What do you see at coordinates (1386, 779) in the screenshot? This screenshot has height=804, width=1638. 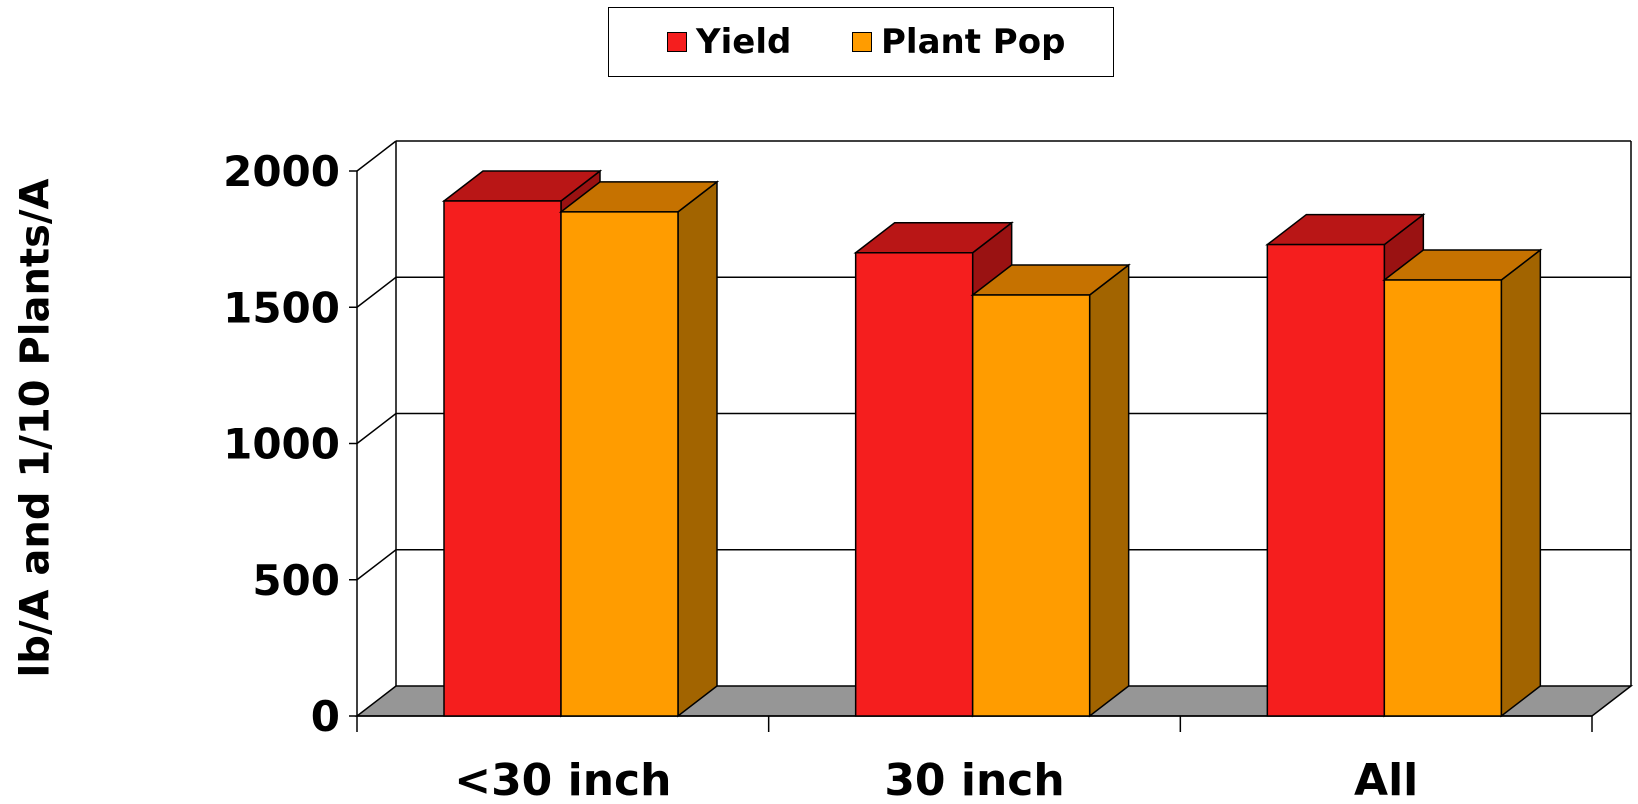 I see `x-tick-label: All` at bounding box center [1386, 779].